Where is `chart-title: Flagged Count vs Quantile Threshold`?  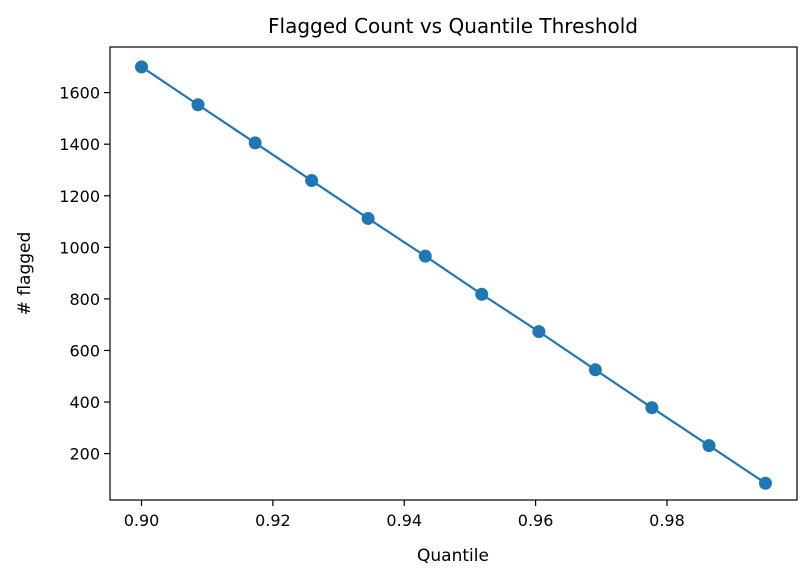
chart-title: Flagged Count vs Quantile Threshold is located at coordinates (453, 26).